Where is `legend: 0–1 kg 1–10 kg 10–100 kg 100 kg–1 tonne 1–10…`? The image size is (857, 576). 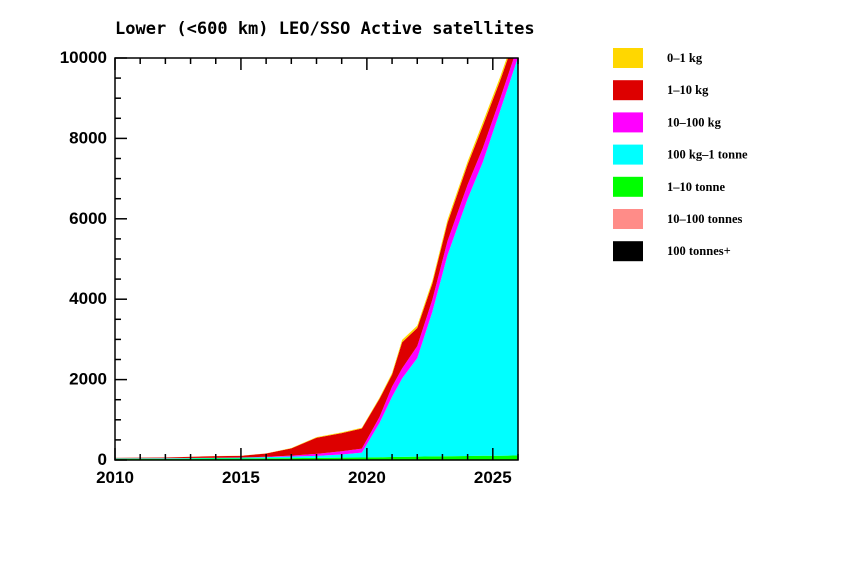
legend: 0–1 kg 1–10 kg 10–100 kg 100 kg–1 tonne 1–10… is located at coordinates (680, 155).